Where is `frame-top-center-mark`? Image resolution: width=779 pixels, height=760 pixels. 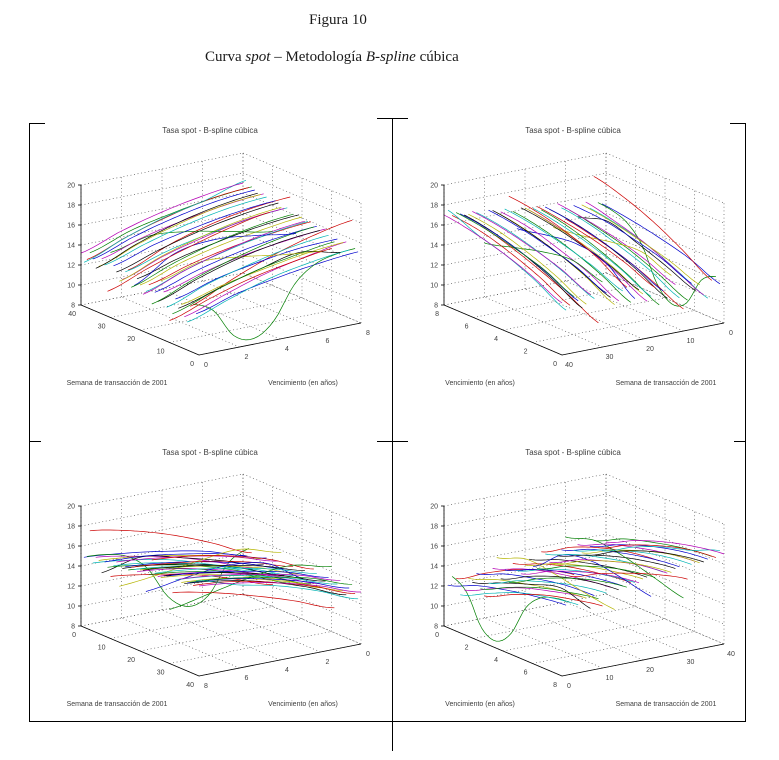
frame-top-center-mark is located at coordinates (392, 118).